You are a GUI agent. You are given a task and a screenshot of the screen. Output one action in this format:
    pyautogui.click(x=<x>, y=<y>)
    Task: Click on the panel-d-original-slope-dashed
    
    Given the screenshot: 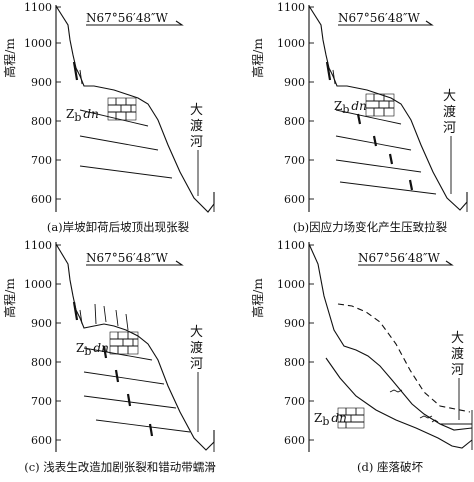 What is the action you would take?
    pyautogui.click(x=404, y=358)
    